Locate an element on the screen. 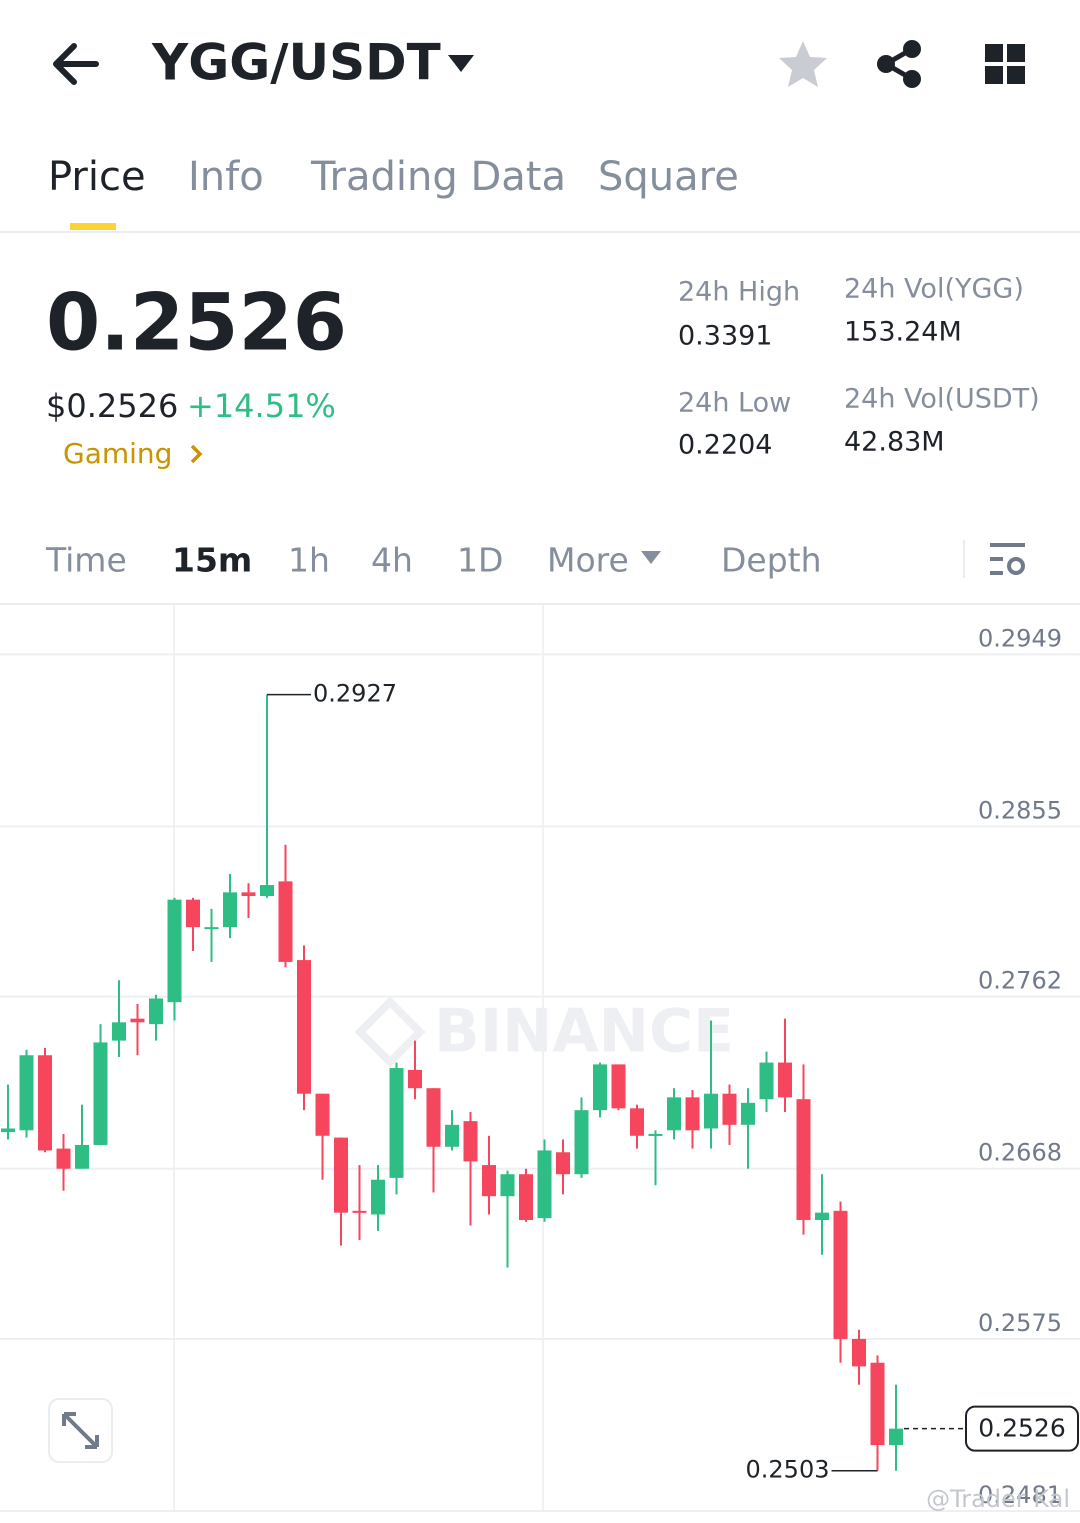 The height and width of the screenshot is (1523, 1080). interval: Depth is located at coordinates (771, 560).